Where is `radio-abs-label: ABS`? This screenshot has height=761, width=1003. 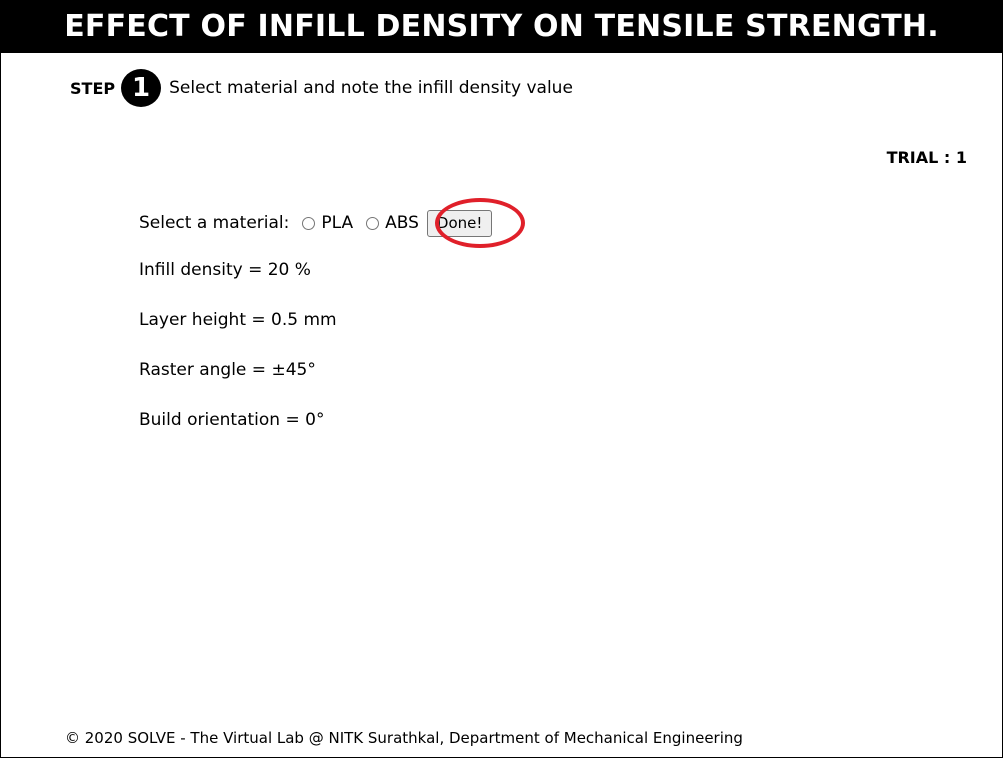 radio-abs-label: ABS is located at coordinates (402, 223).